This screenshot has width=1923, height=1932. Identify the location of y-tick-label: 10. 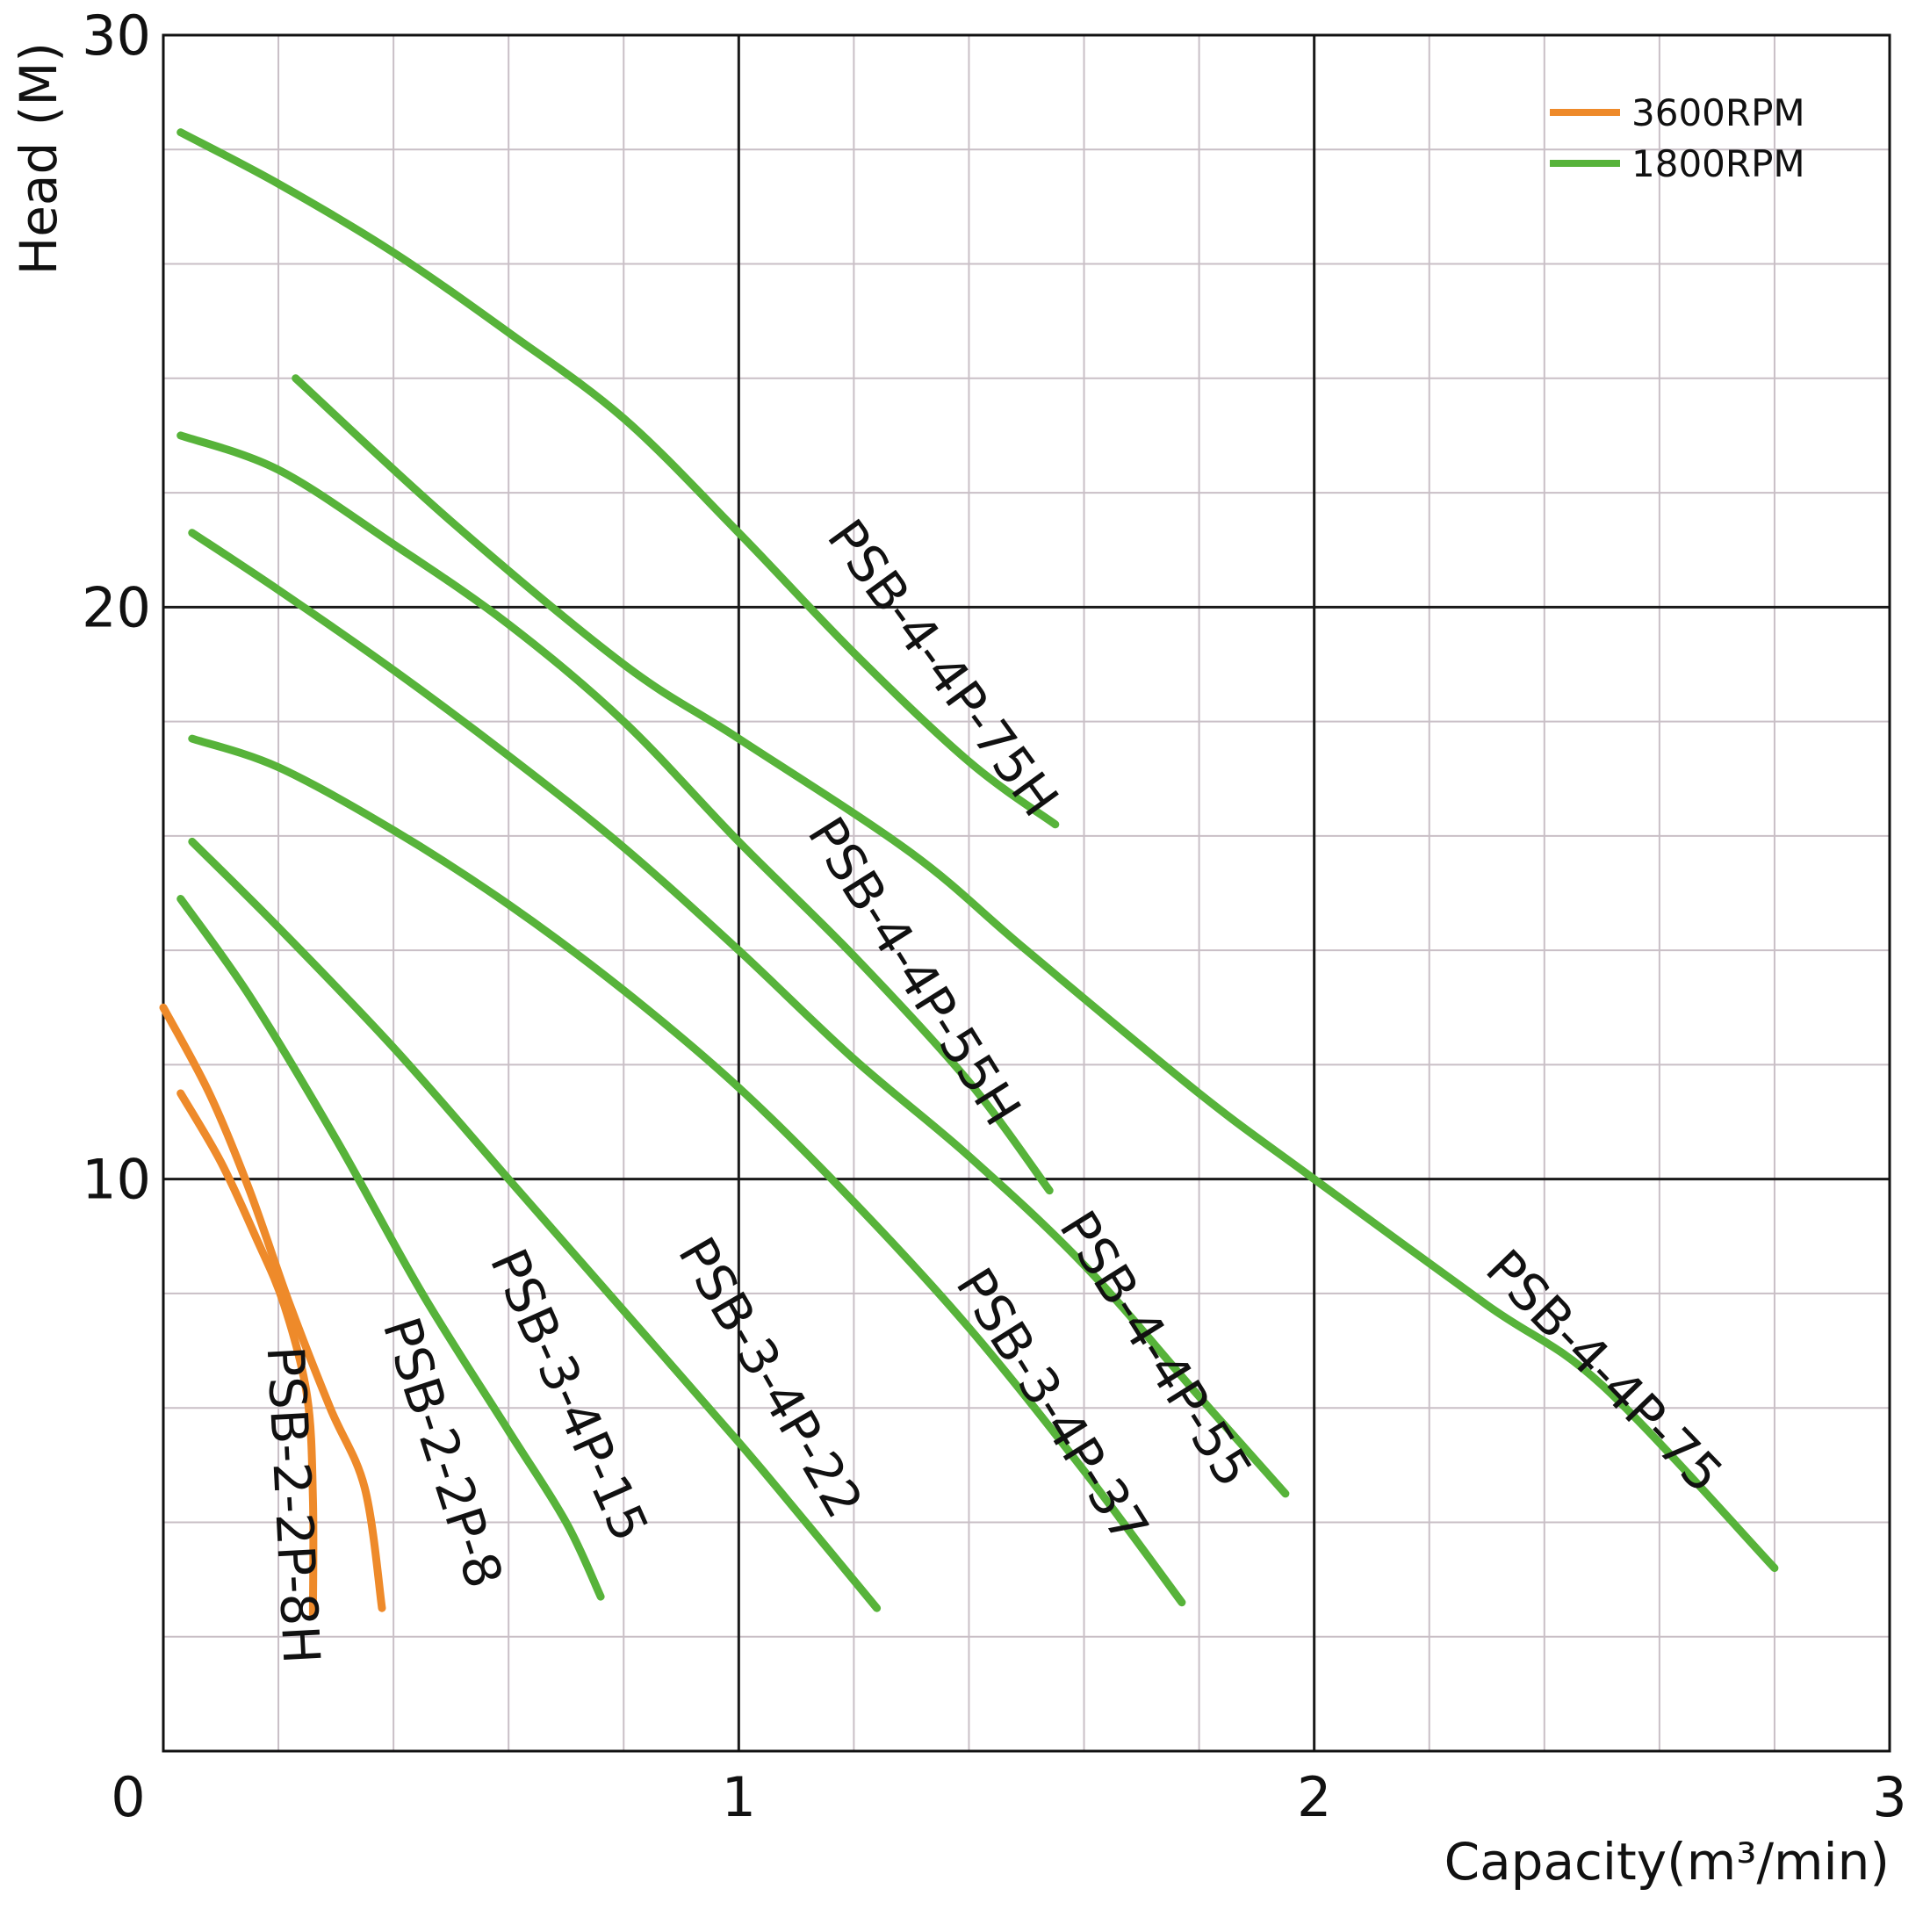
(116, 1180).